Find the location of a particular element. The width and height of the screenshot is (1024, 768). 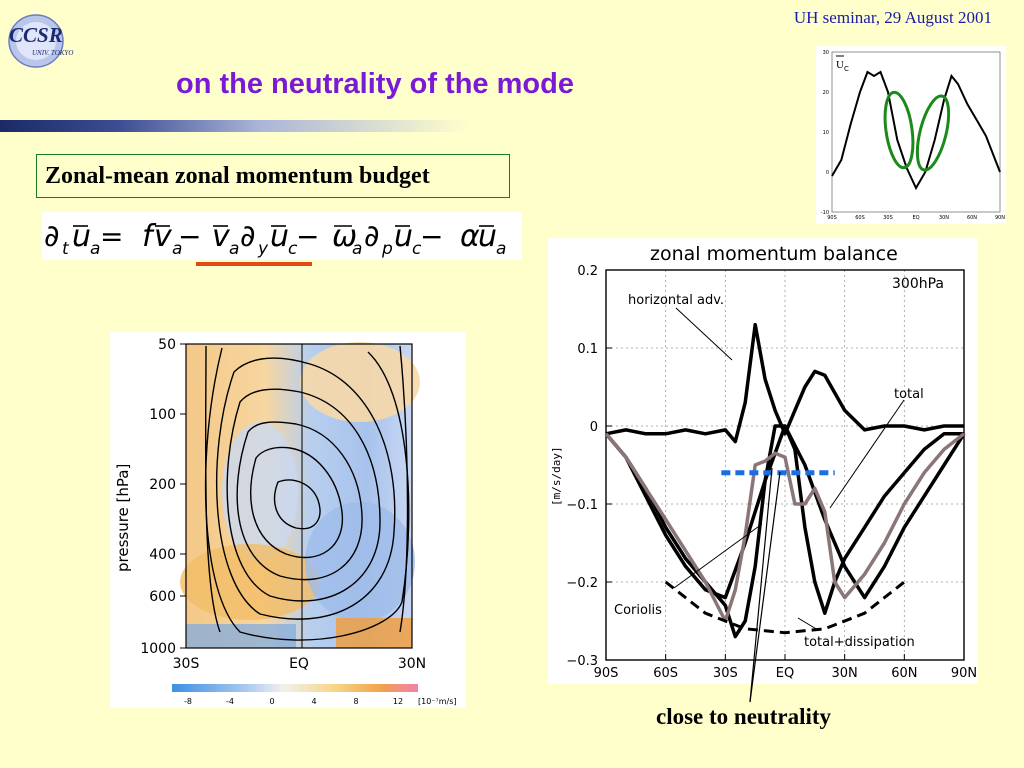

mb-x-tick-label: 30S is located at coordinates (725, 673).